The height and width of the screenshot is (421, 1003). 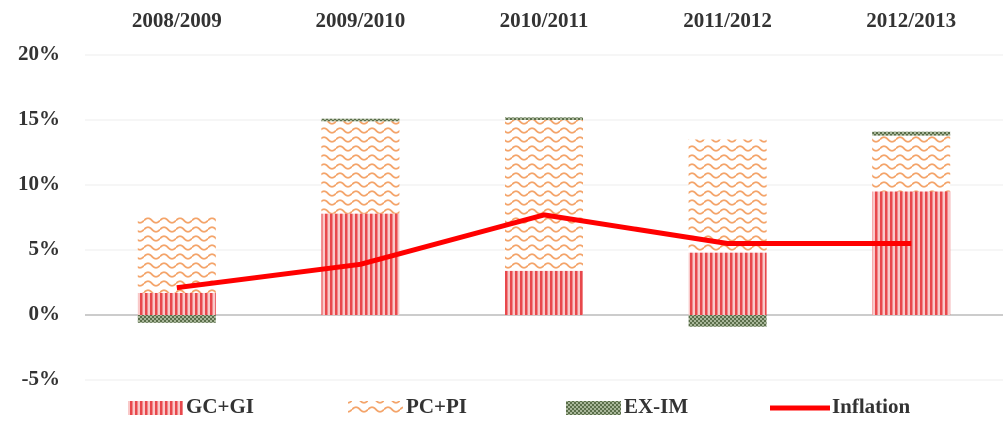 What do you see at coordinates (436, 406) in the screenshot?
I see `legend-label: PC+PI` at bounding box center [436, 406].